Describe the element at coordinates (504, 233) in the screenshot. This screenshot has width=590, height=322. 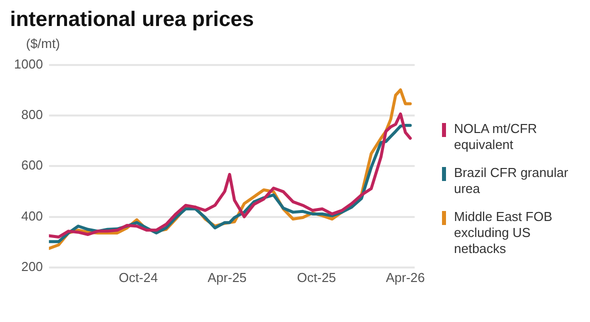
I see `legend-label: Middle East FOB excluding US netbacks` at that location.